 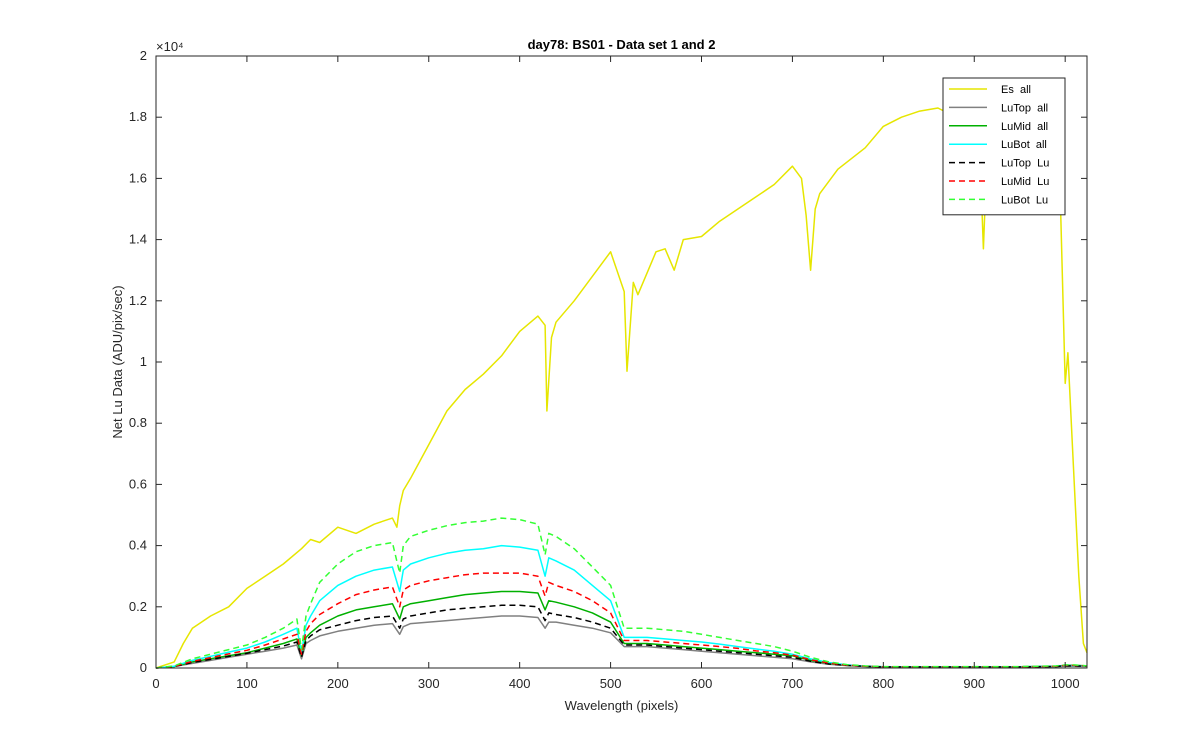 I want to click on x-tick-label: 400, so click(x=520, y=683).